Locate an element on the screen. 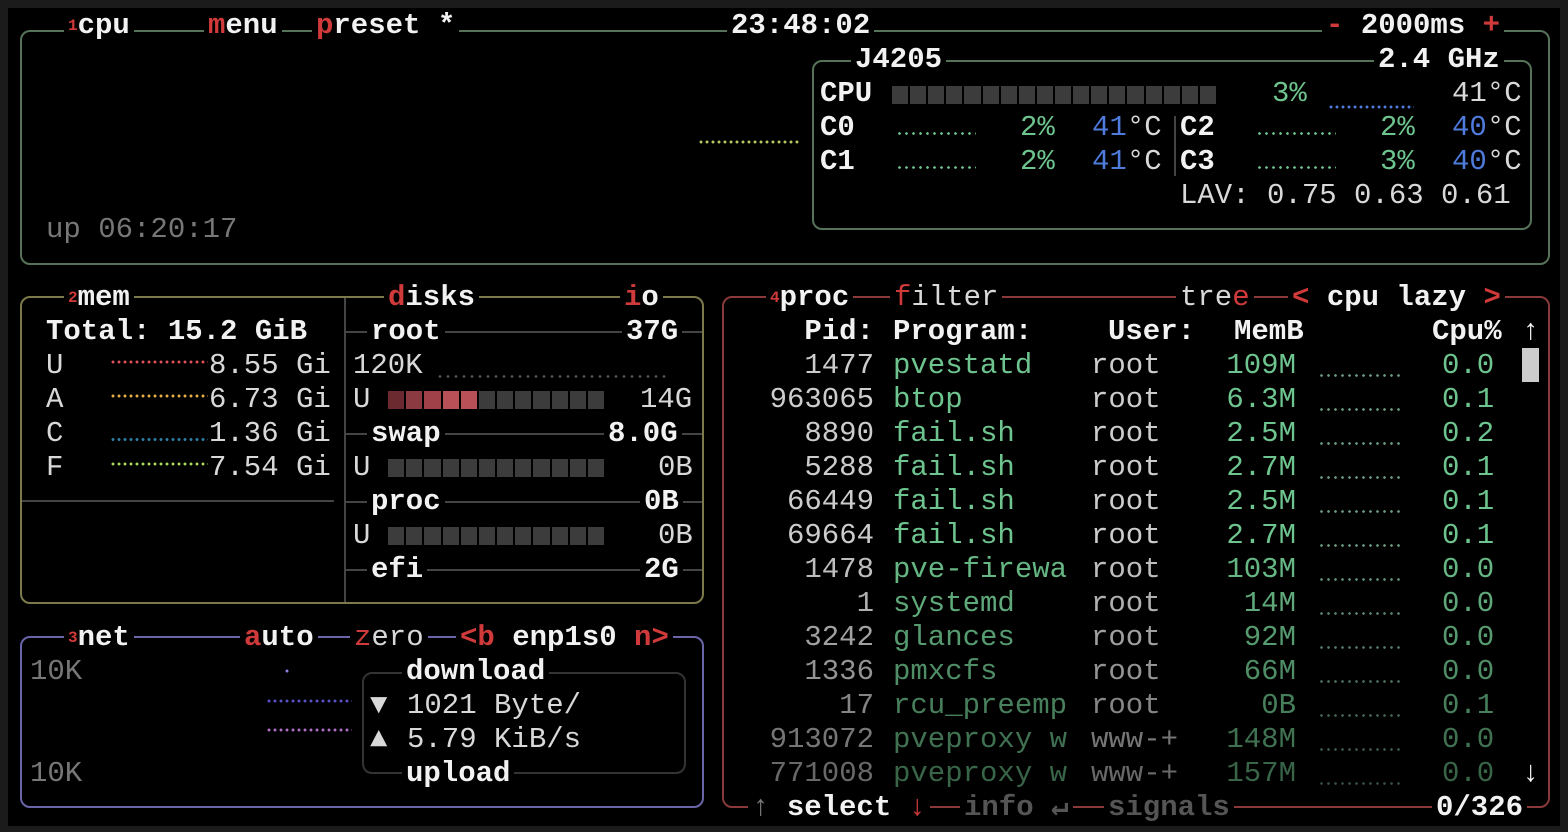 The image size is (1568, 832). next-interface-button: n> is located at coordinates (651, 637).